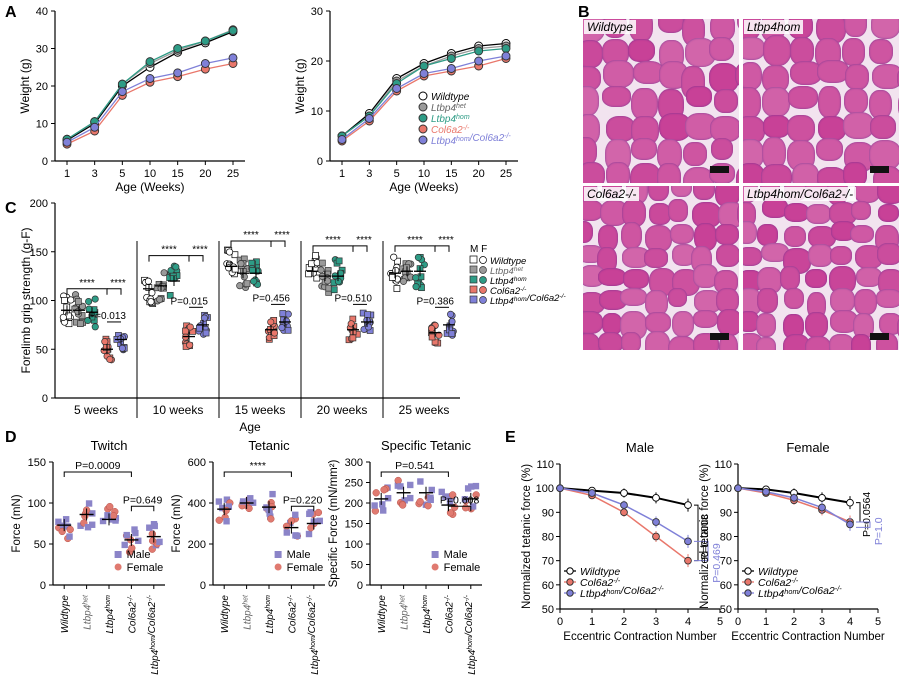  Describe the element at coordinates (39, 204) in the screenshot. I see `y-tick-label: 200` at that location.